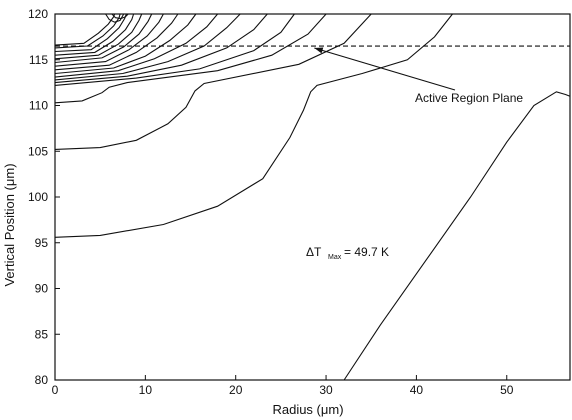 The height and width of the screenshot is (420, 572). Describe the element at coordinates (507, 390) in the screenshot. I see `x-tick-label: 50` at that location.